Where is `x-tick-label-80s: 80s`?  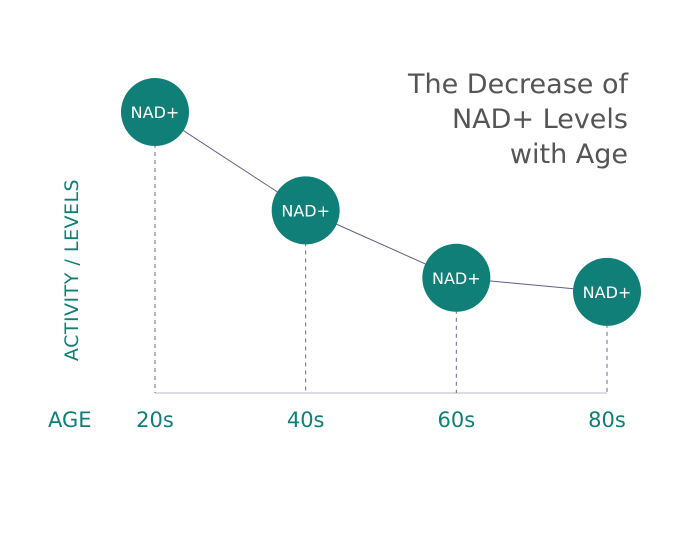
x-tick-label-80s: 80s is located at coordinates (607, 420).